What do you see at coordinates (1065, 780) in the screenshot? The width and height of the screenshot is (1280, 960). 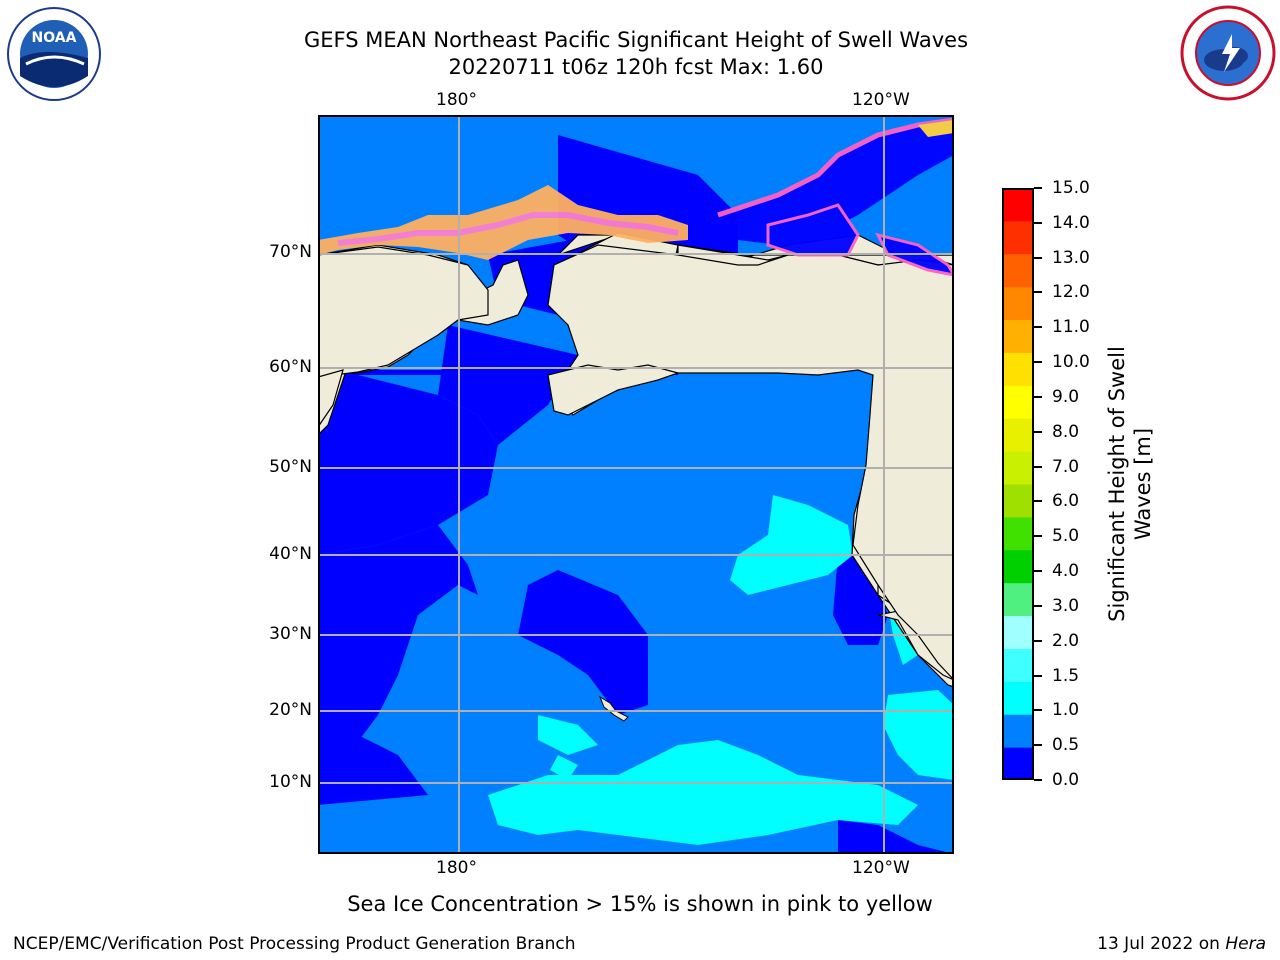 I see `colorbar-tick-label: 0.0` at bounding box center [1065, 780].